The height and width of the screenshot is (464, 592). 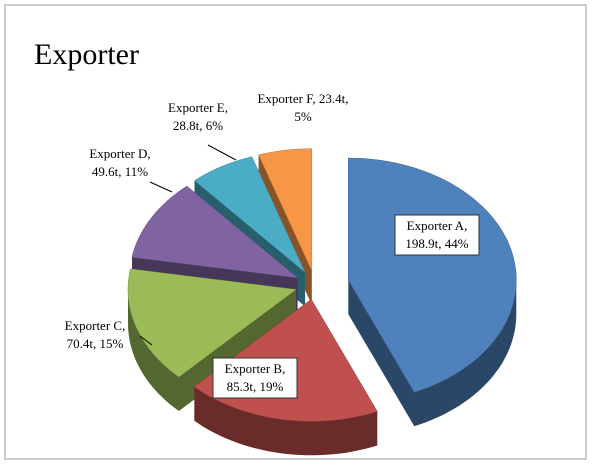 What do you see at coordinates (95, 343) in the screenshot?
I see `value-label: 70.4t, 15%` at bounding box center [95, 343].